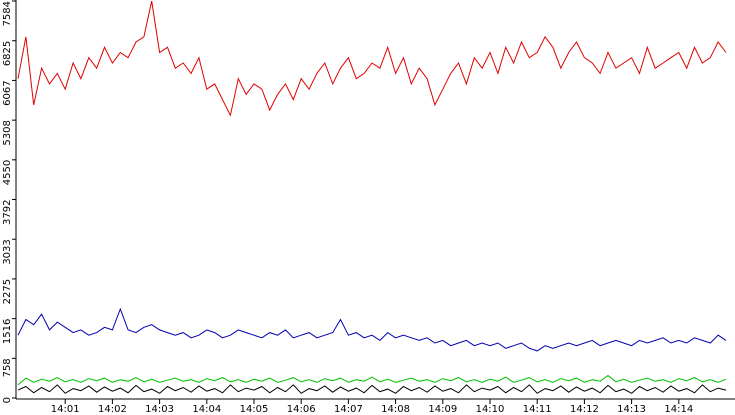 The image size is (735, 415). I want to click on x-tick-label: 14:13, so click(631, 409).